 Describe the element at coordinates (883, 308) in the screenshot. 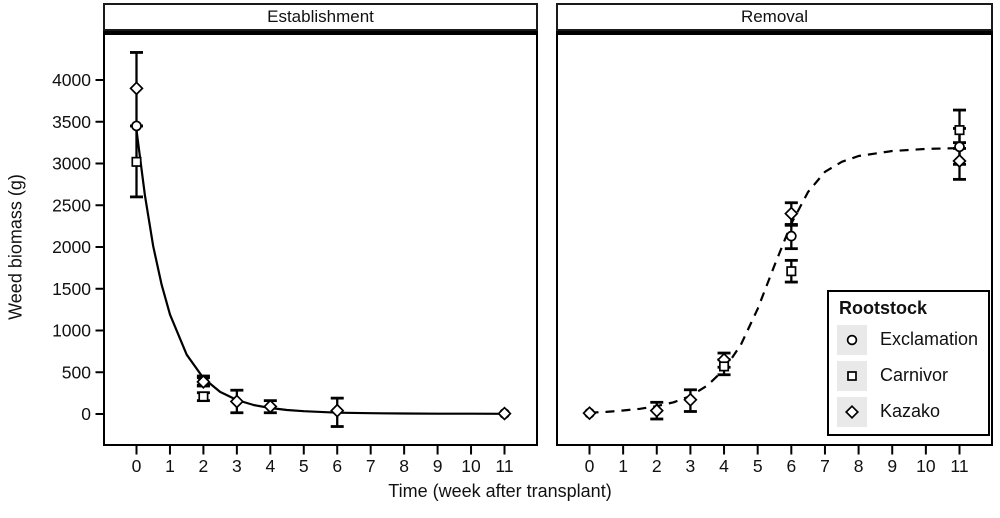

I see `legend-title: Rootstock` at that location.